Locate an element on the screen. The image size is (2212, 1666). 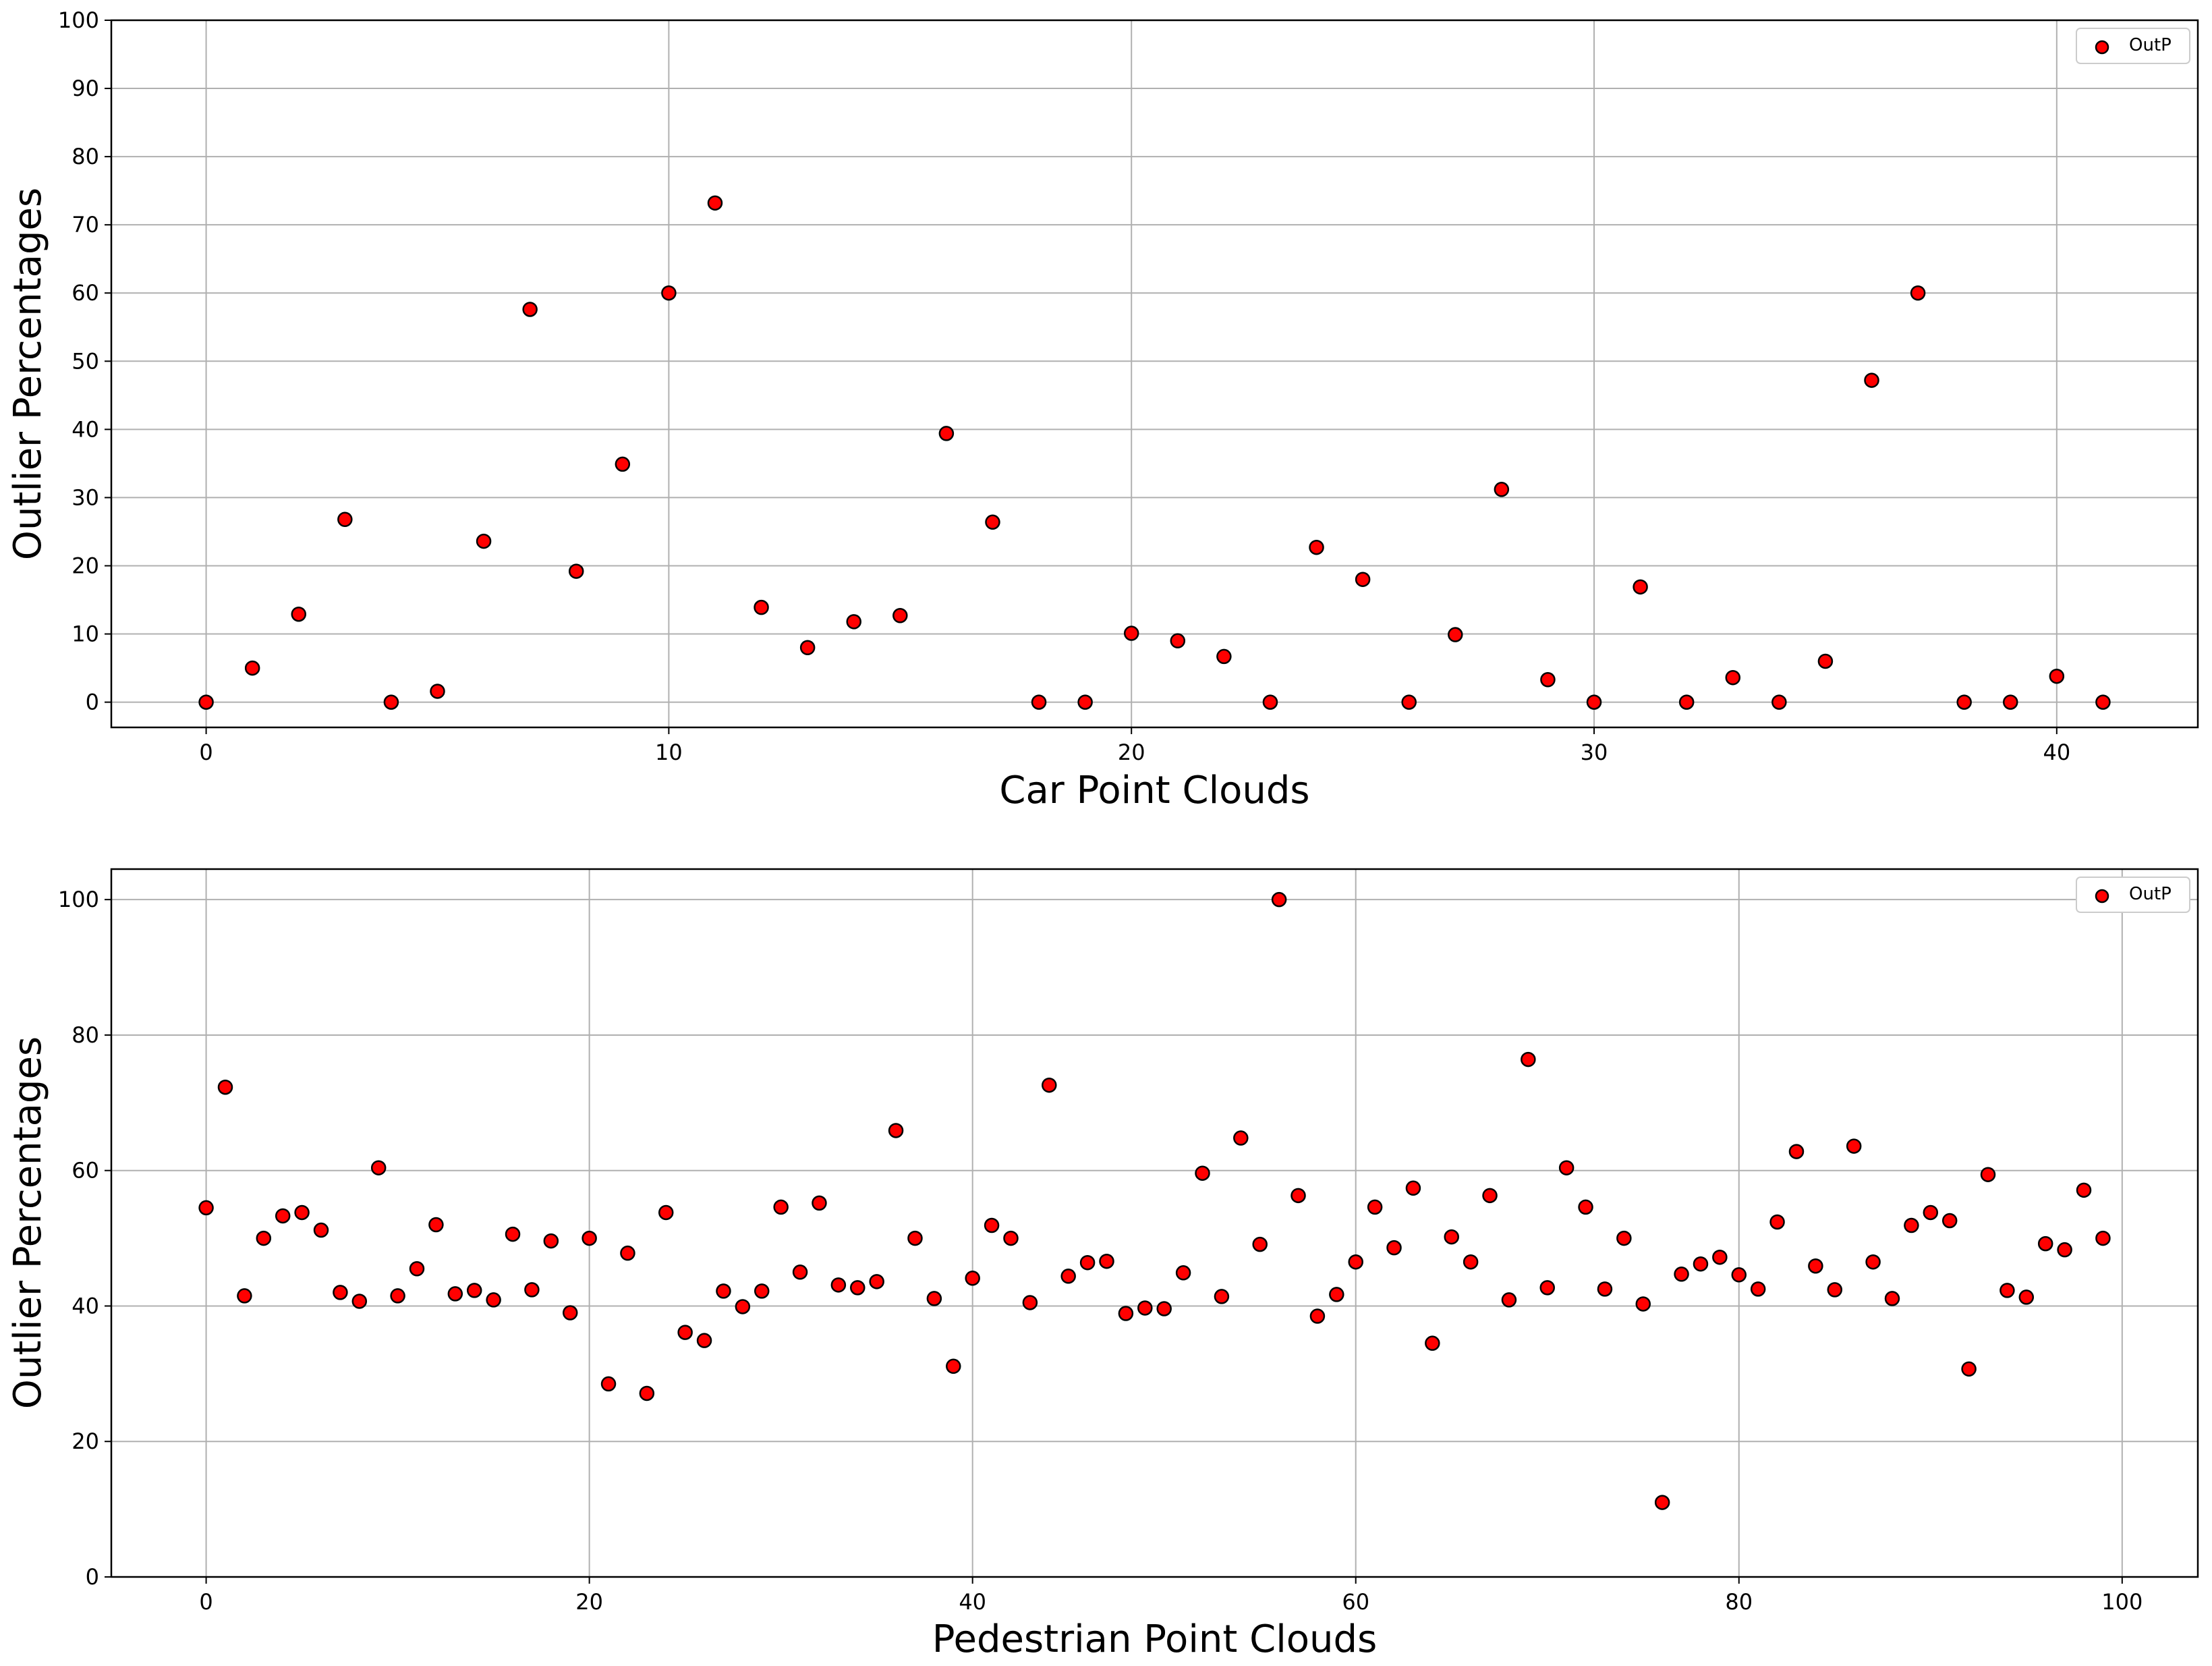
y-tick-label: 10 is located at coordinates (86, 634).